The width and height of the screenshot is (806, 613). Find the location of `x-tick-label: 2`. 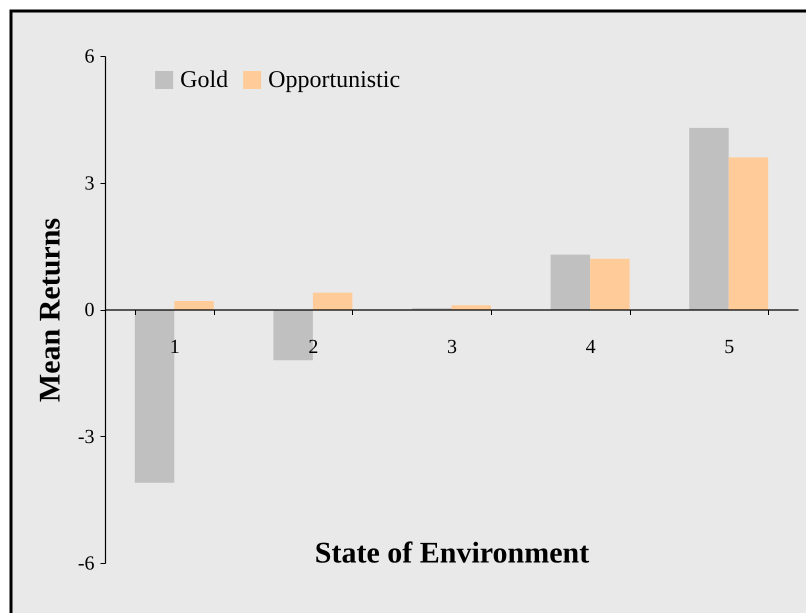

x-tick-label: 2 is located at coordinates (313, 347).